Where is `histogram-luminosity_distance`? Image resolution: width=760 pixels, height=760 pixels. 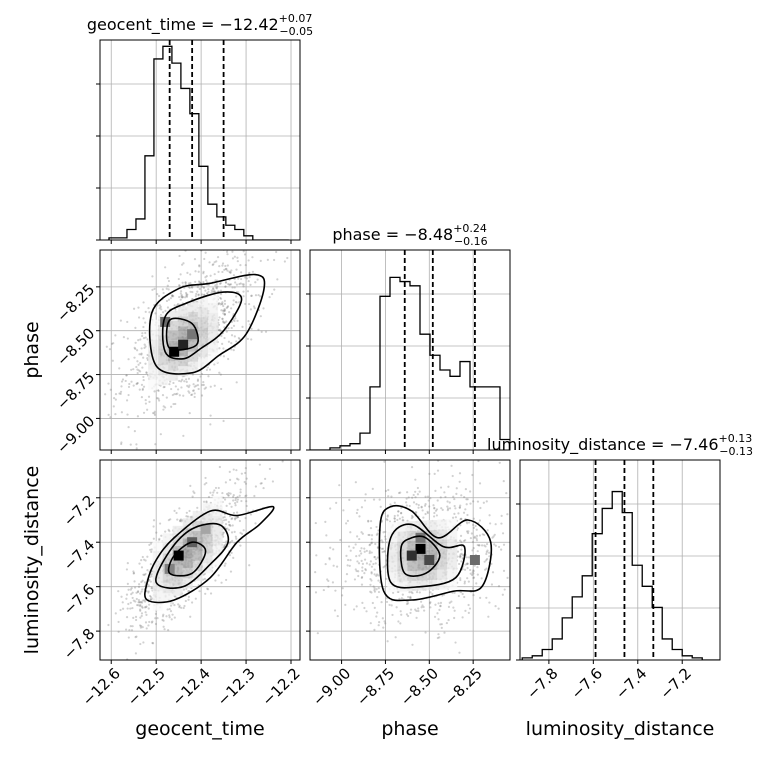
histogram-luminosity_distance is located at coordinates (620, 575).